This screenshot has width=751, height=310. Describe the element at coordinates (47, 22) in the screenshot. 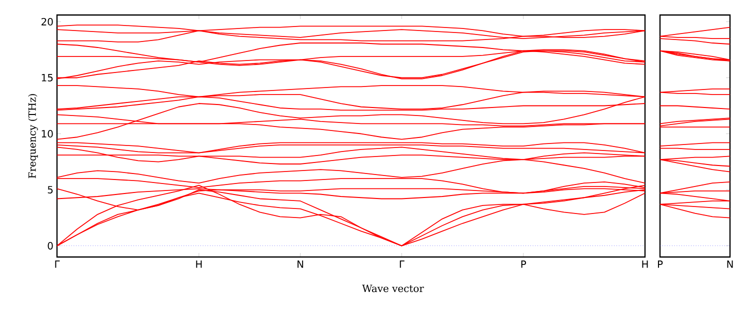

I see `y-tick-label: 20` at that location.